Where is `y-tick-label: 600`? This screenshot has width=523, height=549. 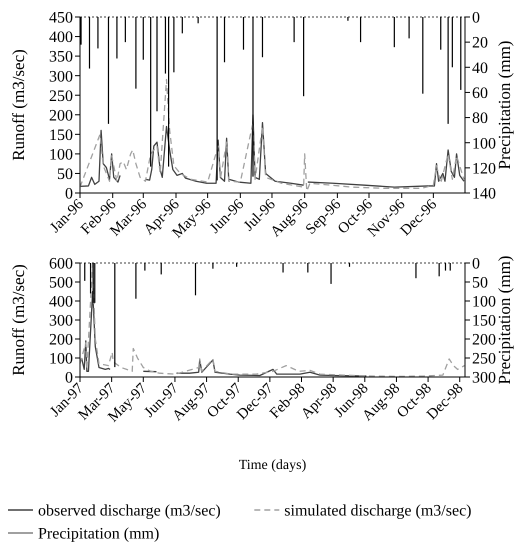
y-tick-label: 600 is located at coordinates (61, 264).